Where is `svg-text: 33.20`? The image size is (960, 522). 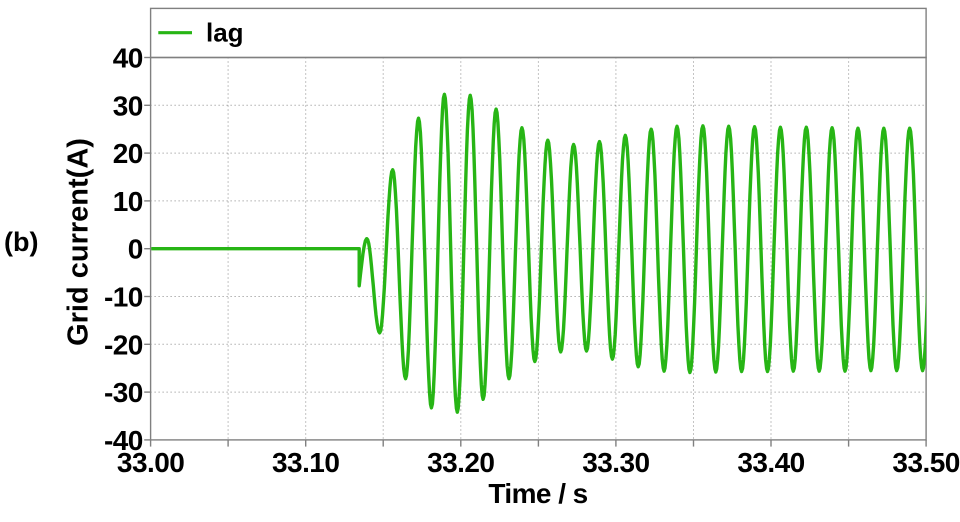 svg-text: 33.20 is located at coordinates (460, 462).